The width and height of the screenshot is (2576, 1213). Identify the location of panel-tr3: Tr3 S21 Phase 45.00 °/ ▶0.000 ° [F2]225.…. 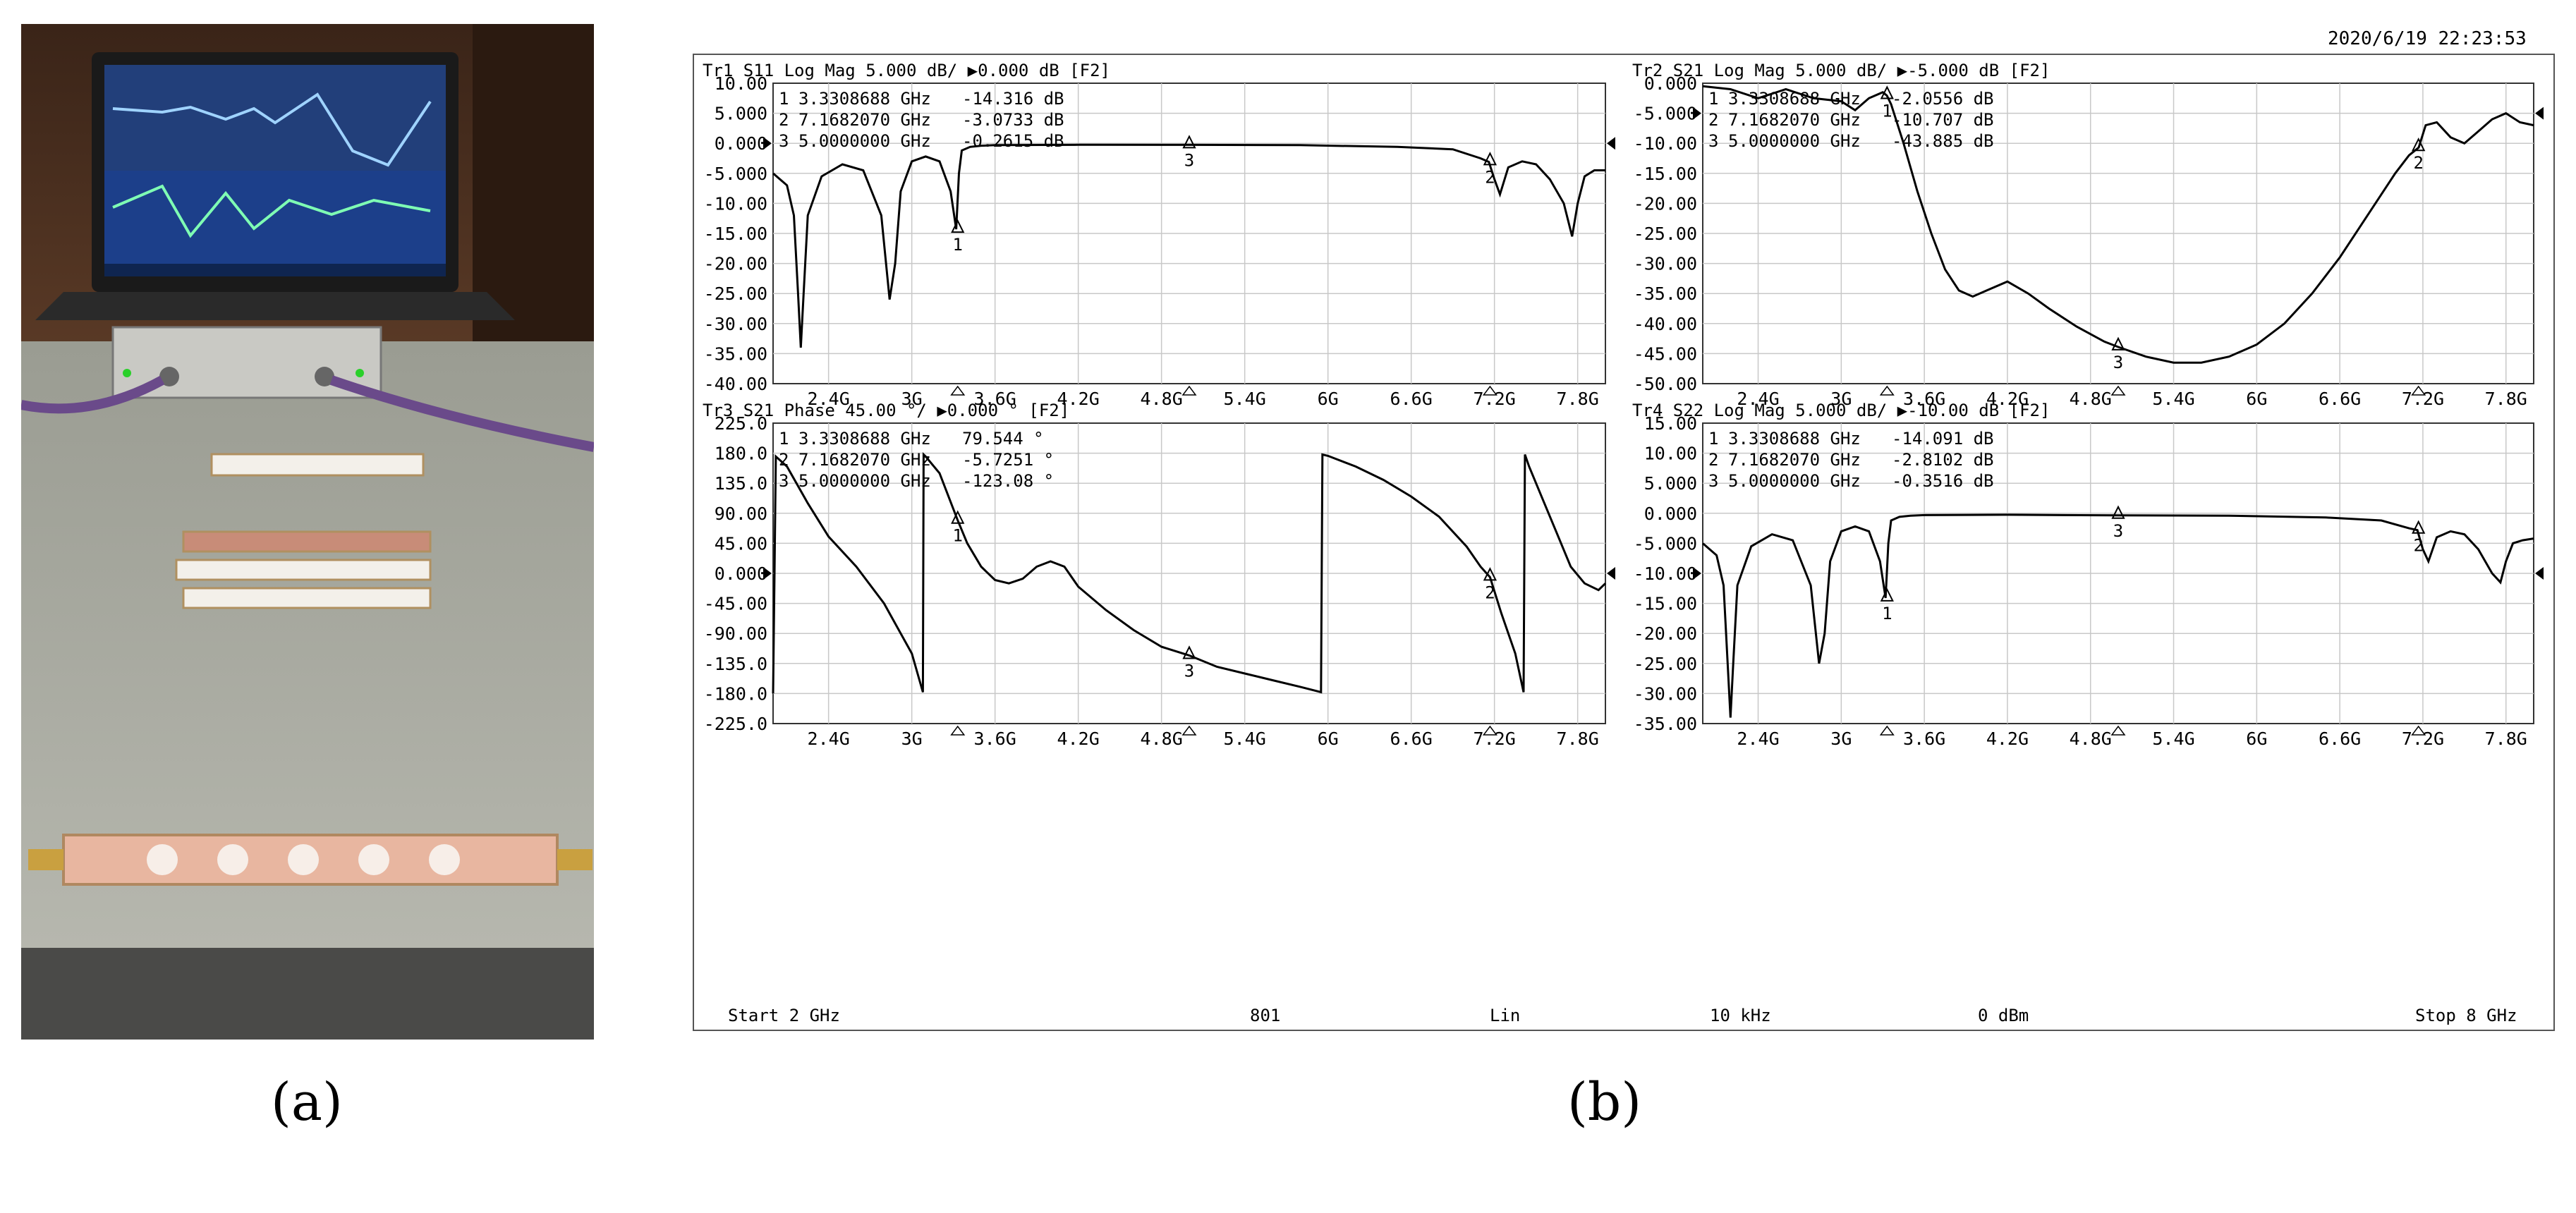
(1159, 575).